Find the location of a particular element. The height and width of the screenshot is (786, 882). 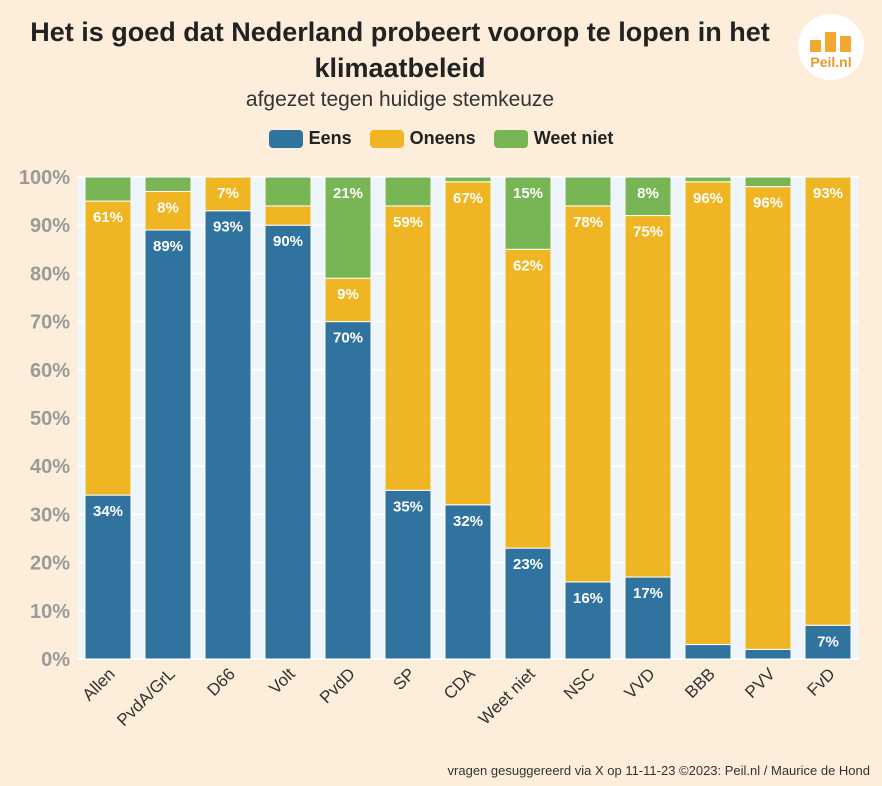

x-tick-label: D66 is located at coordinates (220, 681).